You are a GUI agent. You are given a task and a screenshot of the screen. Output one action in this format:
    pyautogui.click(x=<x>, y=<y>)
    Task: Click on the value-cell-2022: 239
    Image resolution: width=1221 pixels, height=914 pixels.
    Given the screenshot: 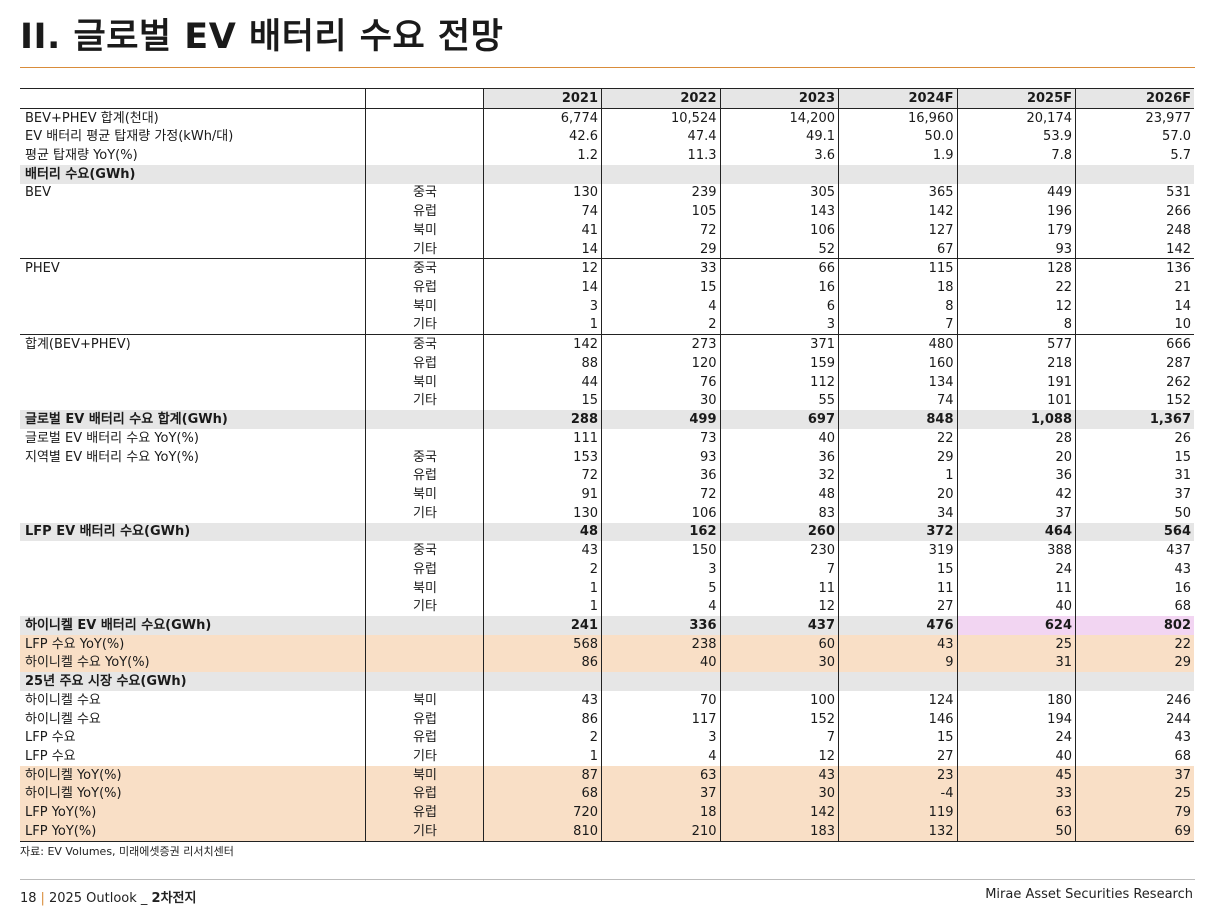 What is the action you would take?
    pyautogui.click(x=660, y=193)
    